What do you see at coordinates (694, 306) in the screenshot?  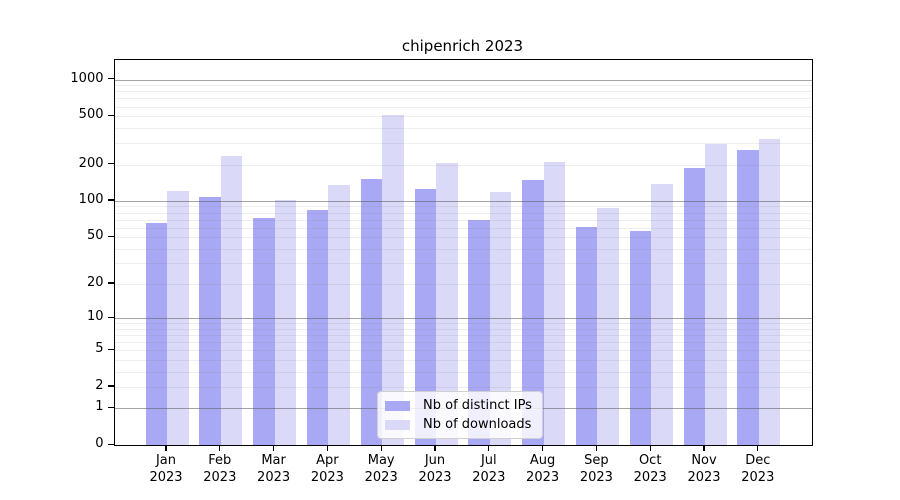 I see `bar-distinct-ips-nov` at bounding box center [694, 306].